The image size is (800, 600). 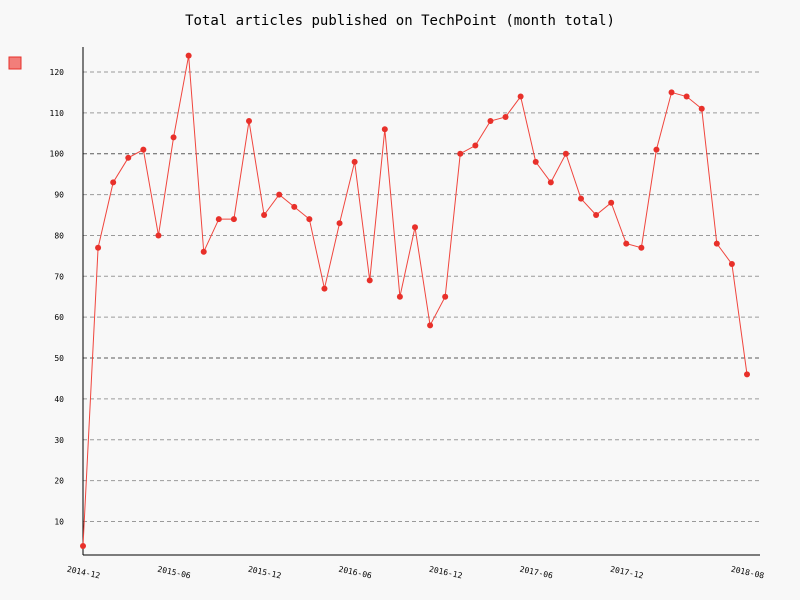 What do you see at coordinates (747, 573) in the screenshot?
I see `x-tick-label: 2018-08` at bounding box center [747, 573].